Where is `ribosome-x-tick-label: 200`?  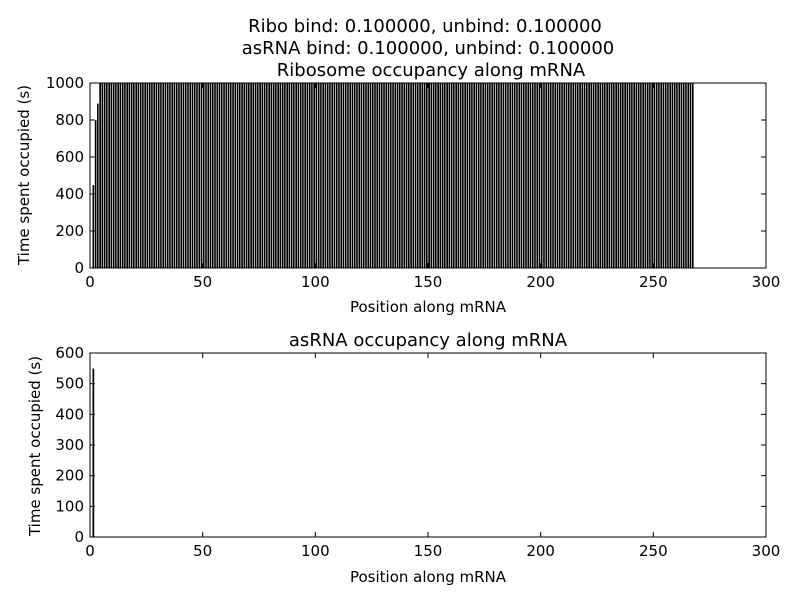
ribosome-x-tick-label: 200 is located at coordinates (540, 282).